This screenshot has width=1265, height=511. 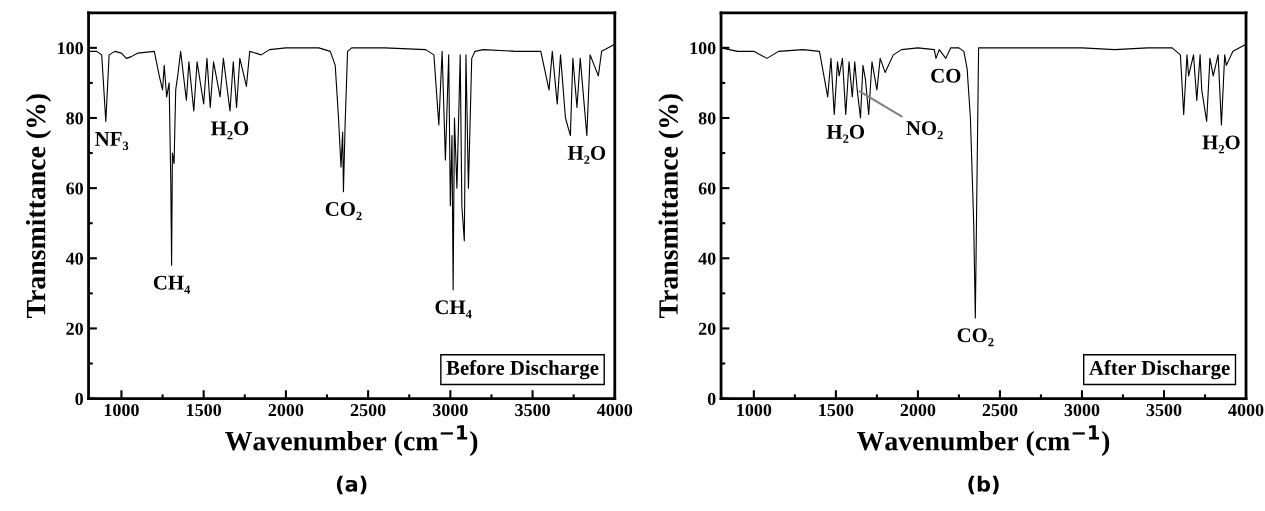 What do you see at coordinates (1159, 370) in the screenshot?
I see `annotation: After Discharge` at bounding box center [1159, 370].